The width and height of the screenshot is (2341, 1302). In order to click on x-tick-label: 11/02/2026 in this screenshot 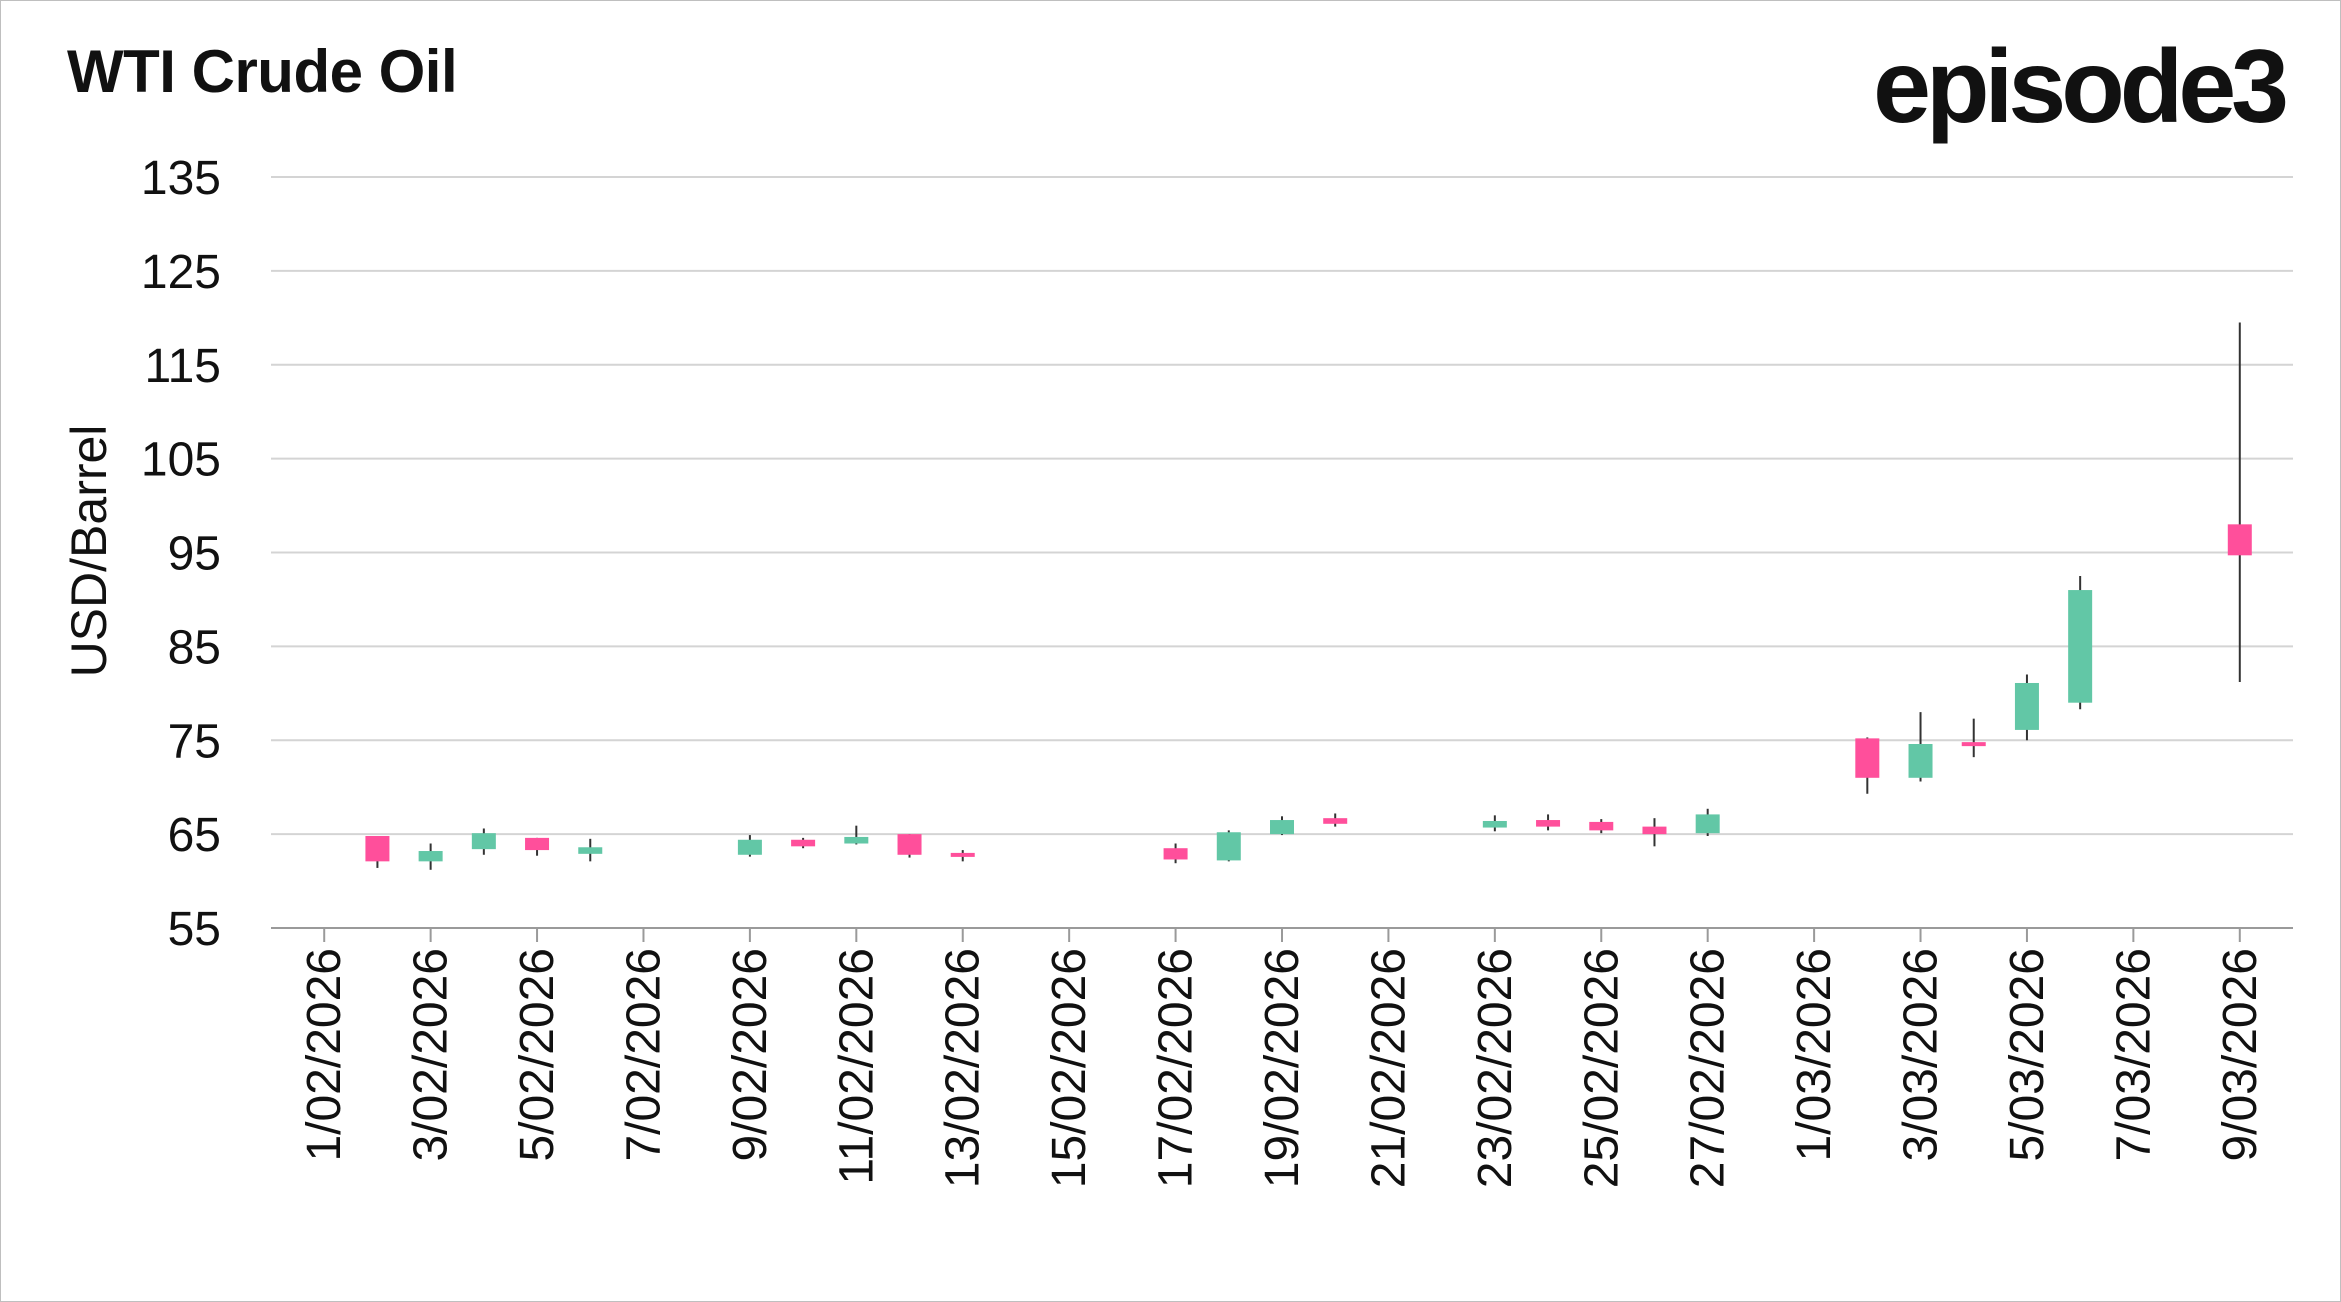, I will do `click(856, 1066)`.